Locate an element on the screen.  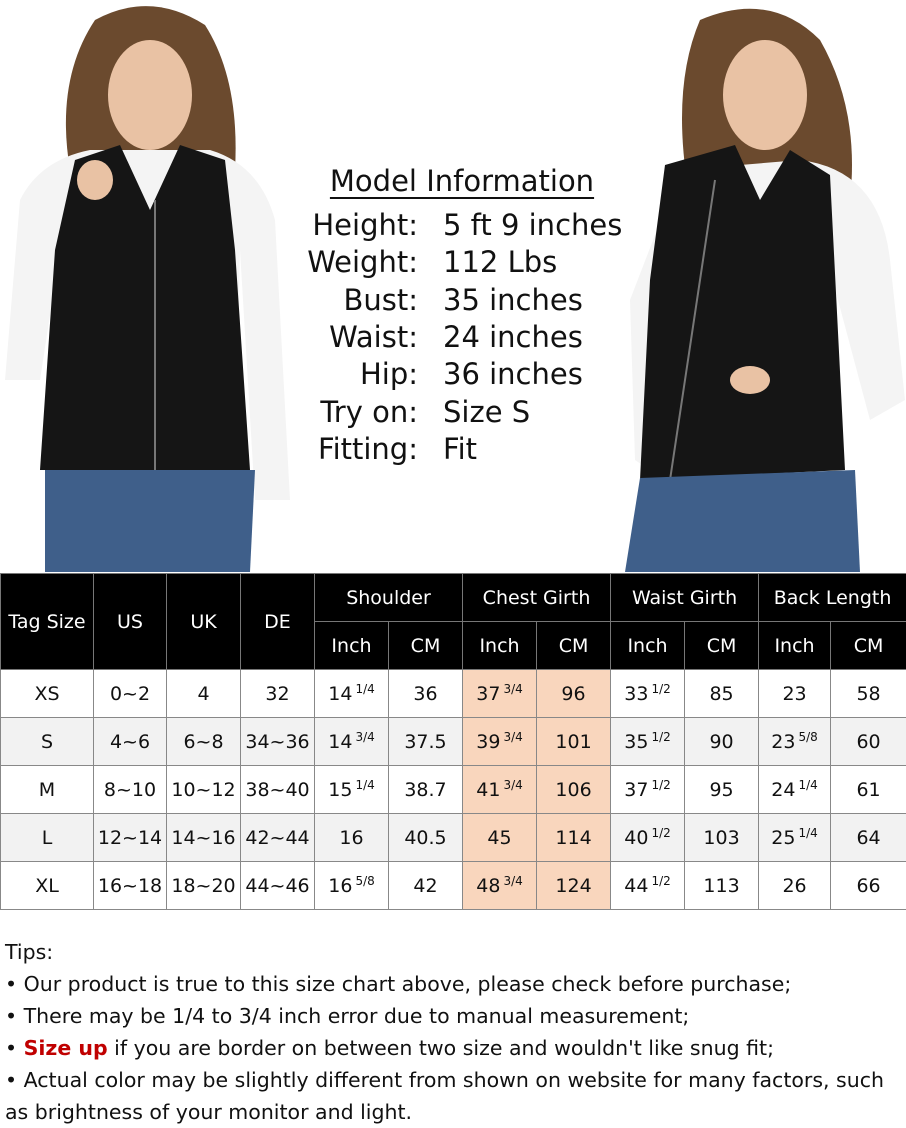
table-cell: 96 is located at coordinates (574, 694).